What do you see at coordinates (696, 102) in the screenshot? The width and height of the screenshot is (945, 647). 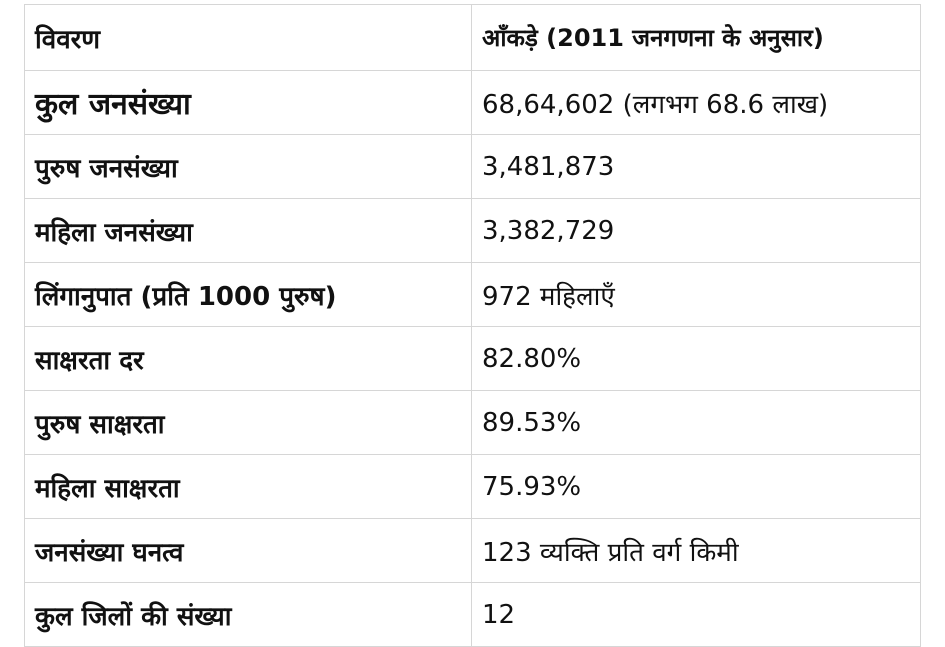 I see `row-value: 68,64,602 (लगभग 68.6 लाख)` at bounding box center [696, 102].